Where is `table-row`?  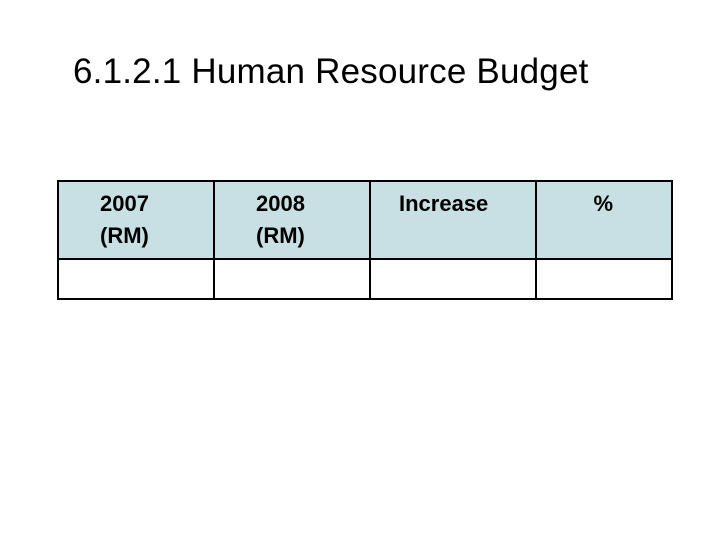 table-row is located at coordinates (365, 279).